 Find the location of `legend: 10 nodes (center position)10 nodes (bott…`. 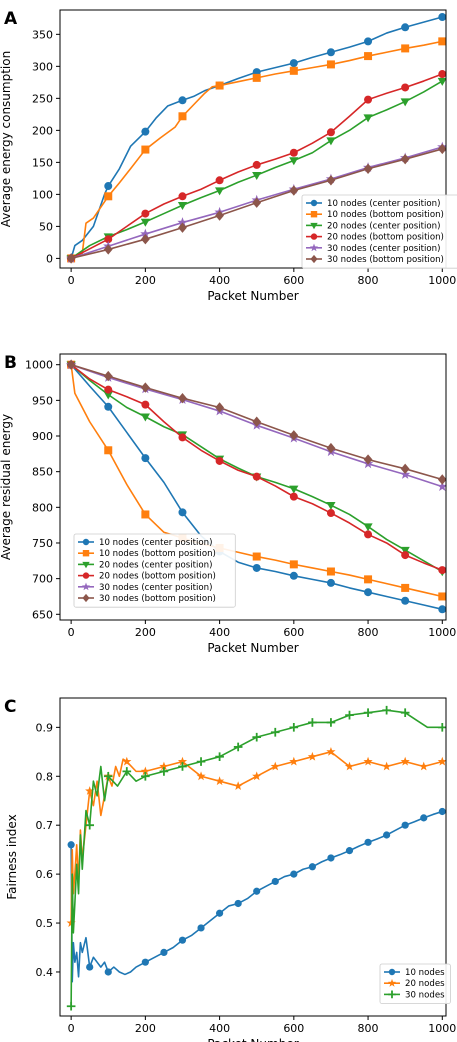

legend: 10 nodes (center position)10 nodes (bott… is located at coordinates (154, 570).